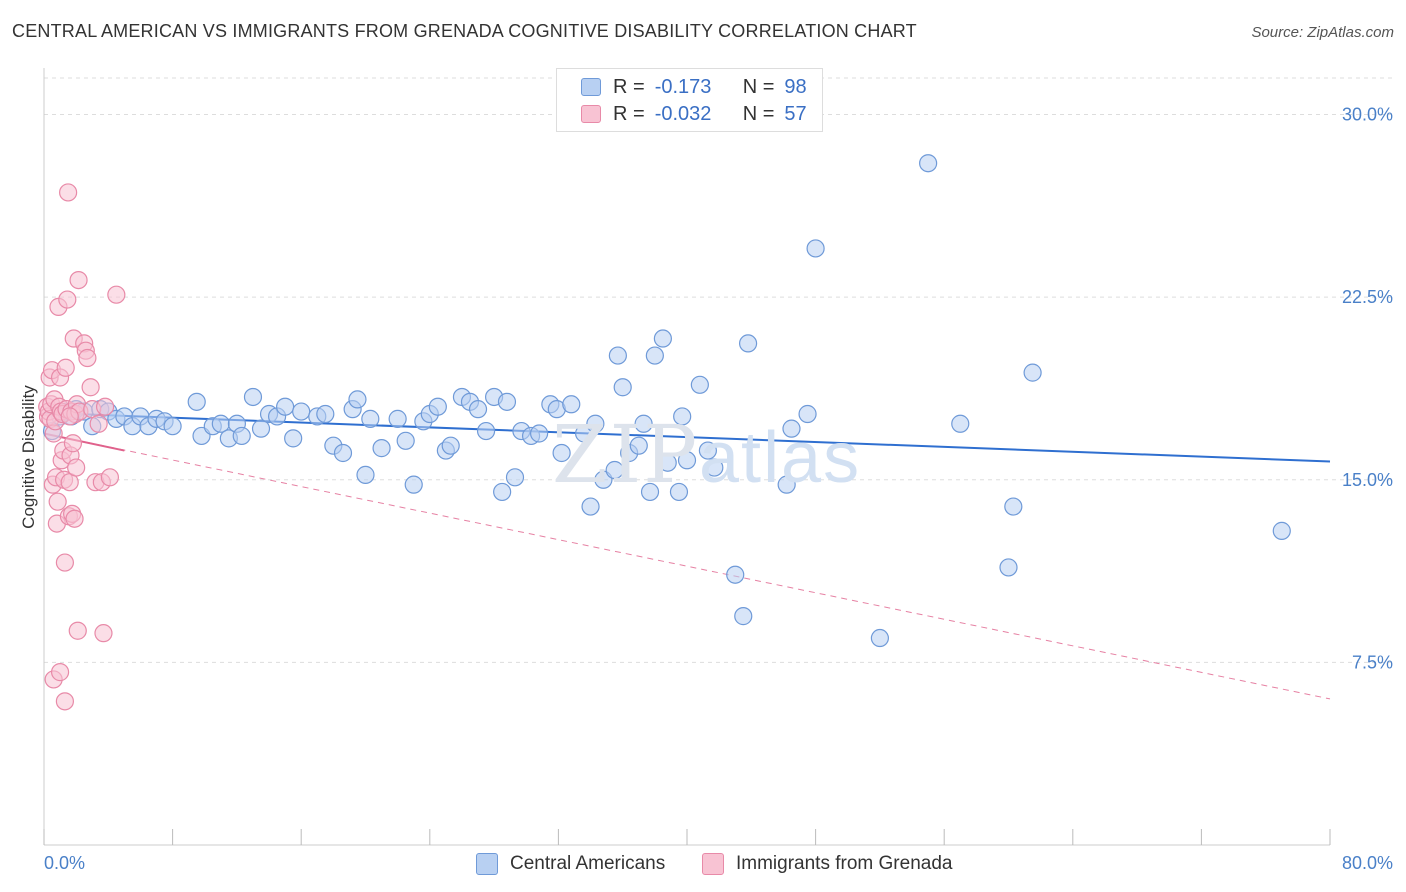 The width and height of the screenshot is (1406, 892). What do you see at coordinates (1367, 863) in the screenshot?
I see `x-tick-label: 80.0%` at bounding box center [1367, 863].